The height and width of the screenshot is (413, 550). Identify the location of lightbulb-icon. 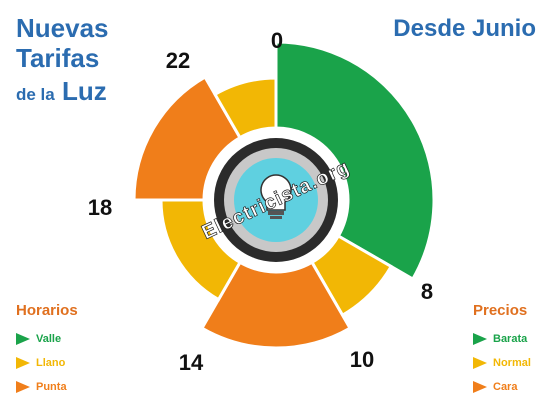
(276, 196).